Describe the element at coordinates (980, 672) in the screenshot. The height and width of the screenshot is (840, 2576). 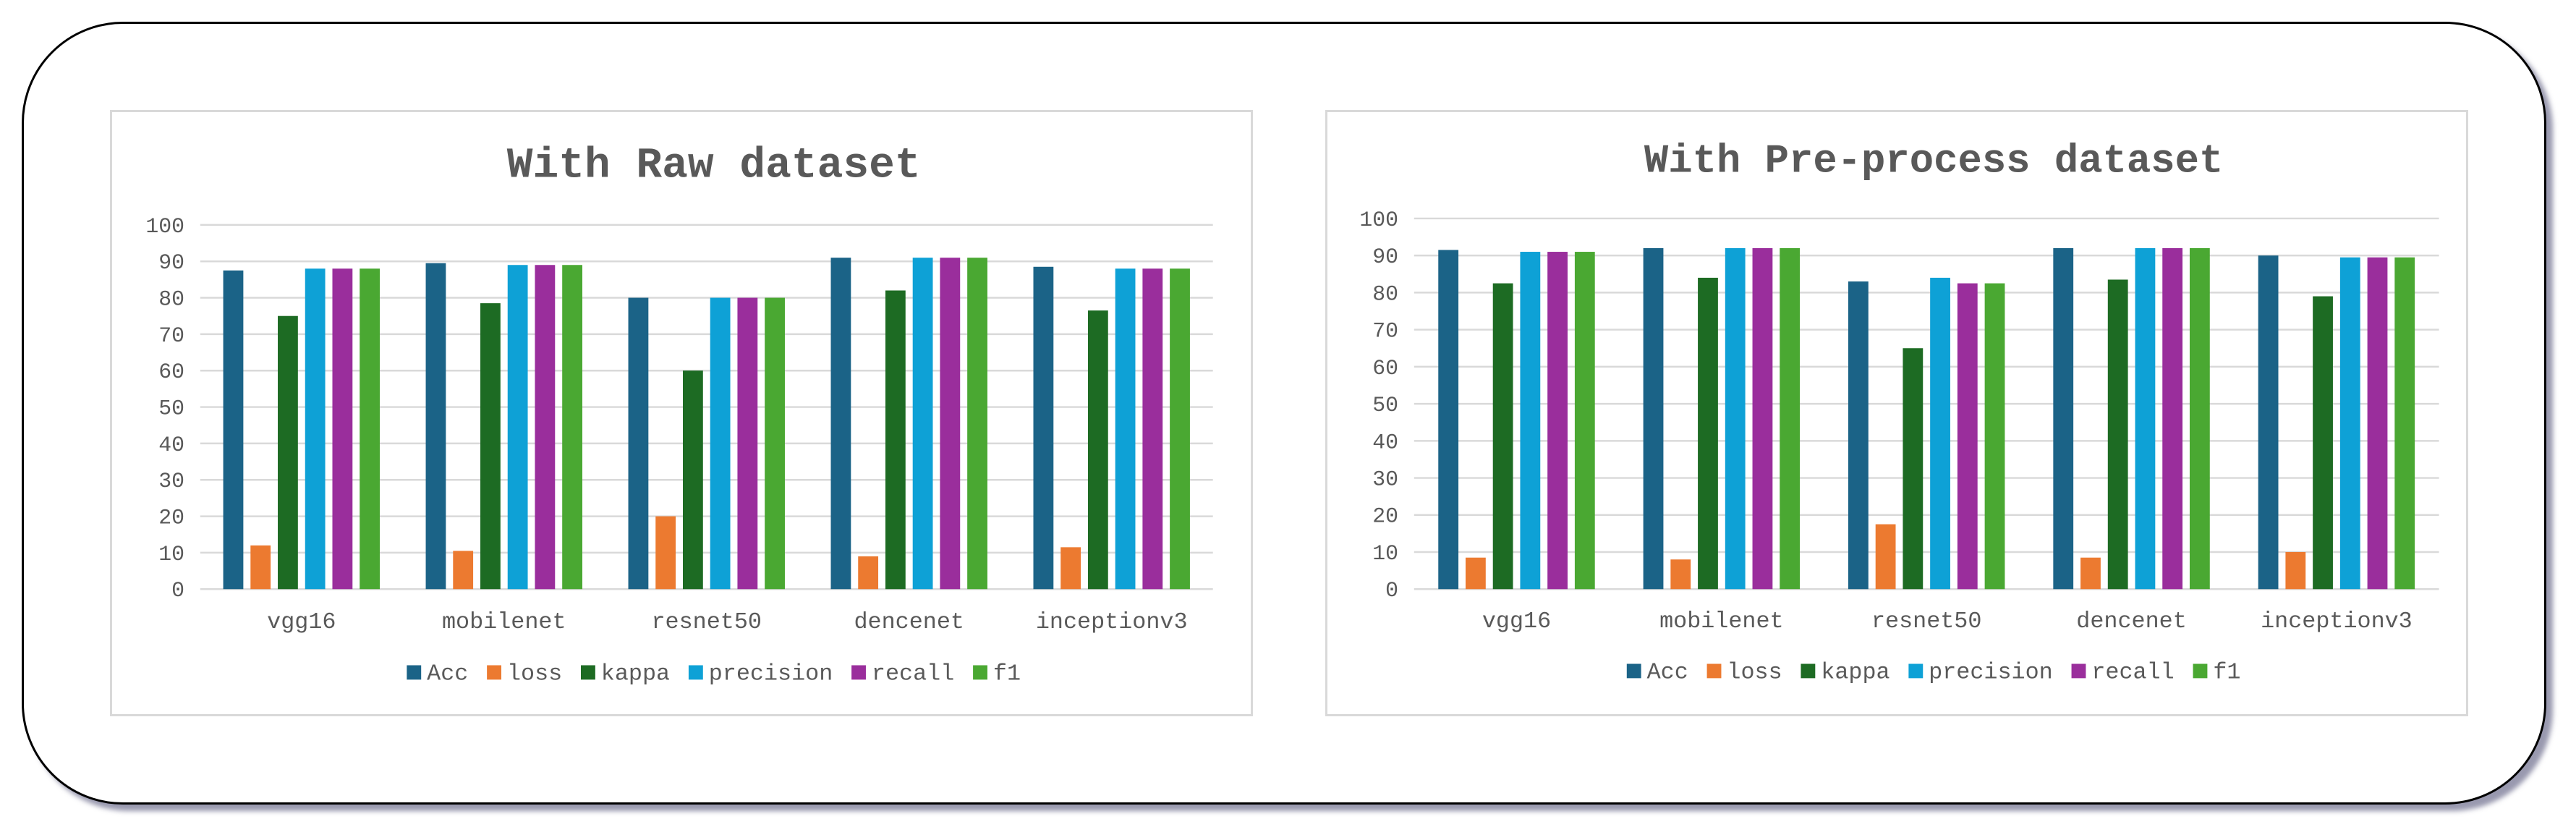
I see `legend-swatch-f1` at that location.